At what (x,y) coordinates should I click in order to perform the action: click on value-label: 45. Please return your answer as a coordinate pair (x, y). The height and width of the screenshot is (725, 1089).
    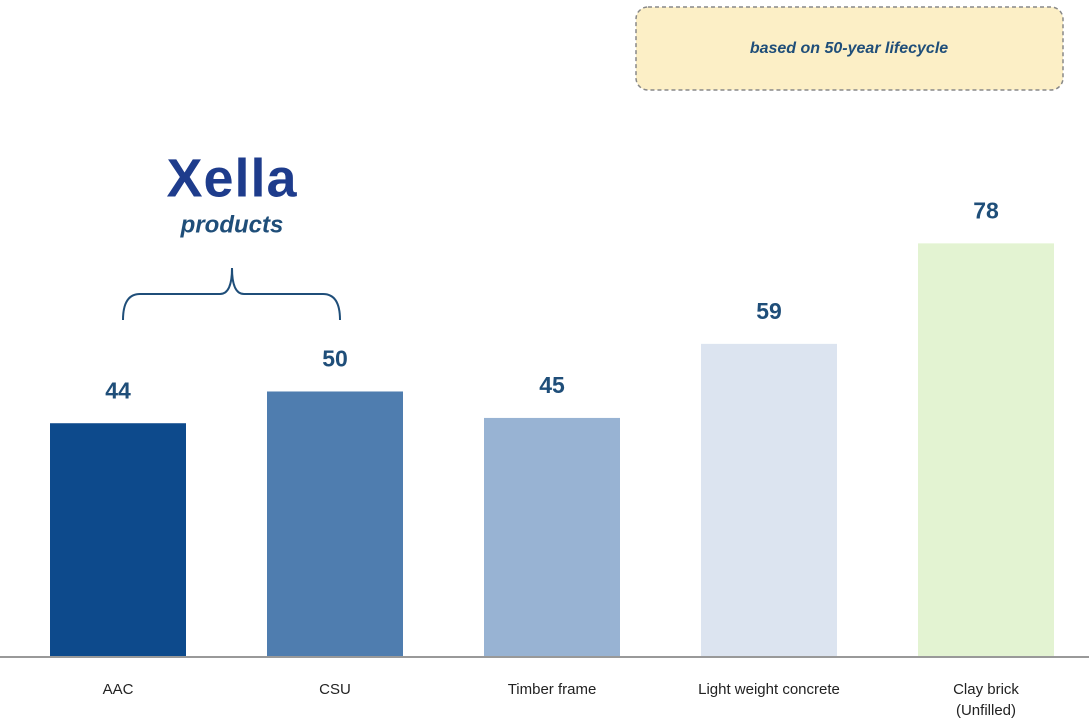
    Looking at the image, I should click on (552, 385).